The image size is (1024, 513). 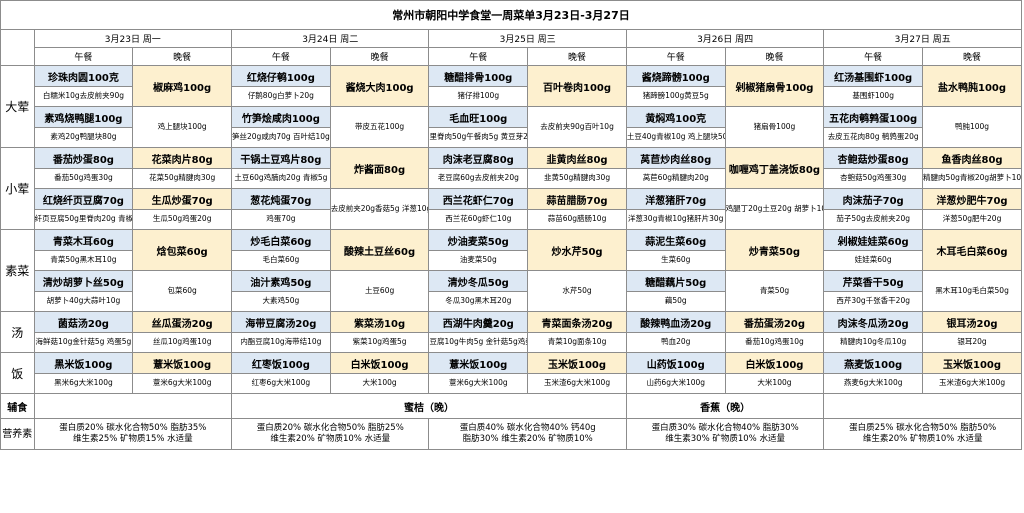 I want to click on dish-detail: 黑木耳10g毛白菜50g, so click(x=972, y=291).